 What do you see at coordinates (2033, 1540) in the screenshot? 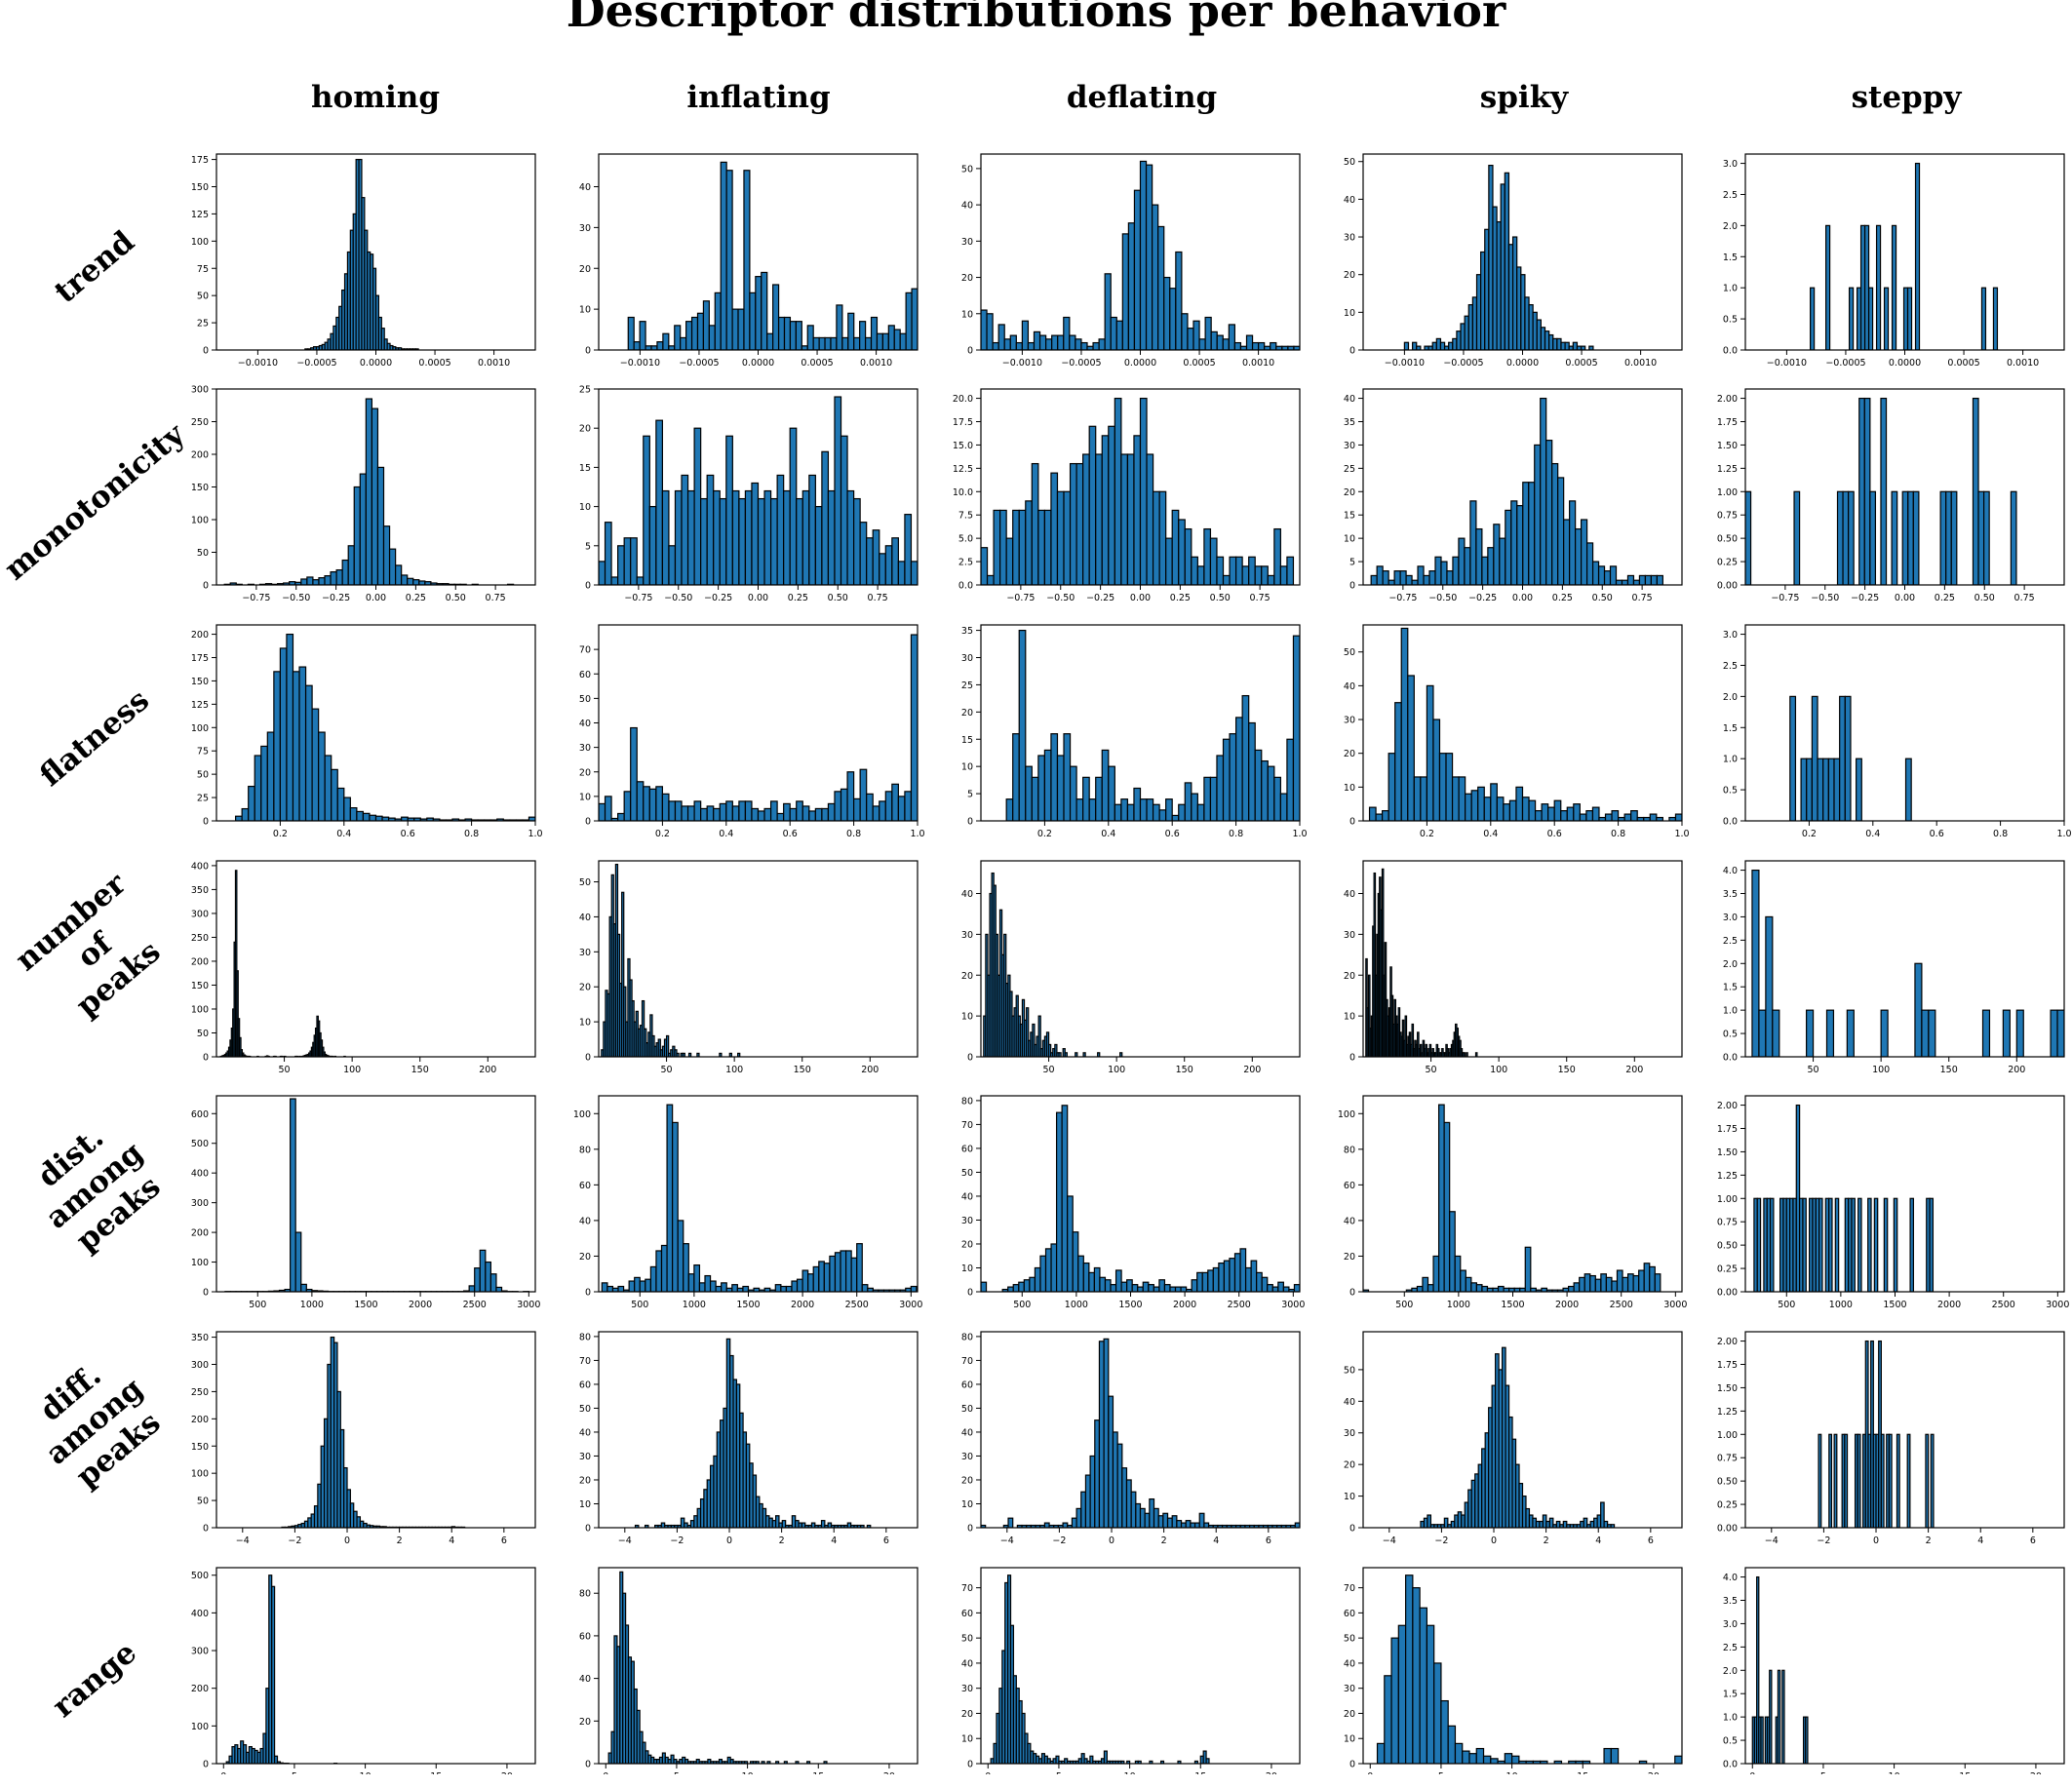
I see `x-tick-label: 6` at bounding box center [2033, 1540].